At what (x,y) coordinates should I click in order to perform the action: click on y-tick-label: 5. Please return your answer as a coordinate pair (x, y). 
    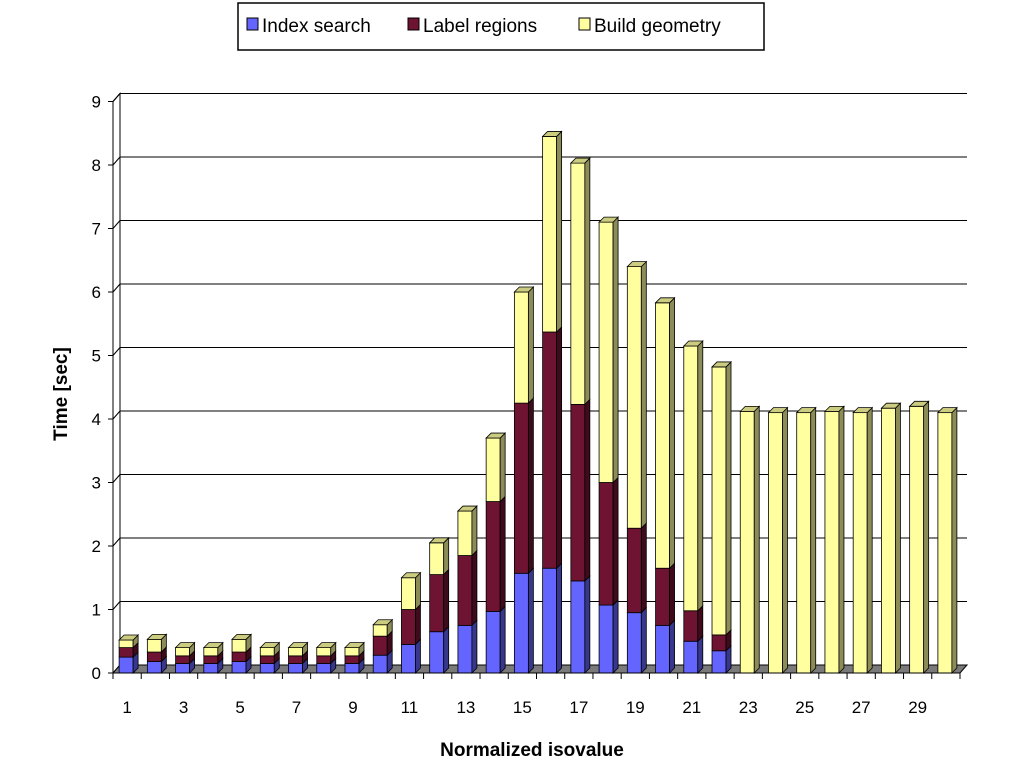
    Looking at the image, I should click on (96, 356).